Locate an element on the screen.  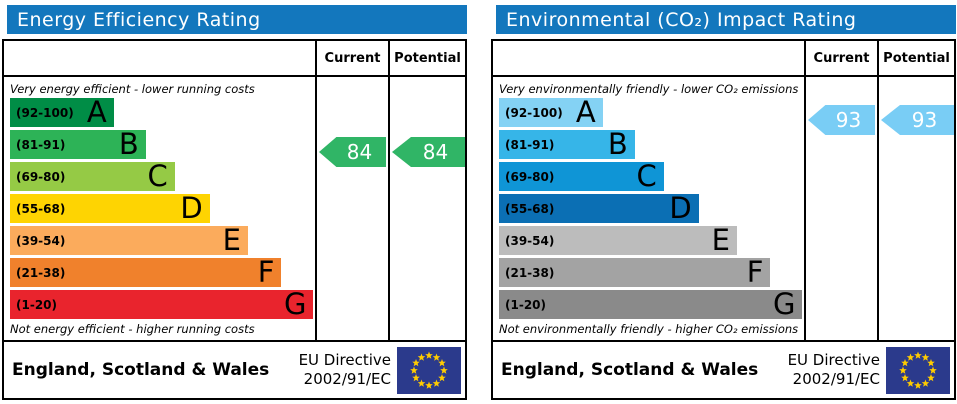
potential-rating-value: 93 is located at coordinates (924, 120).